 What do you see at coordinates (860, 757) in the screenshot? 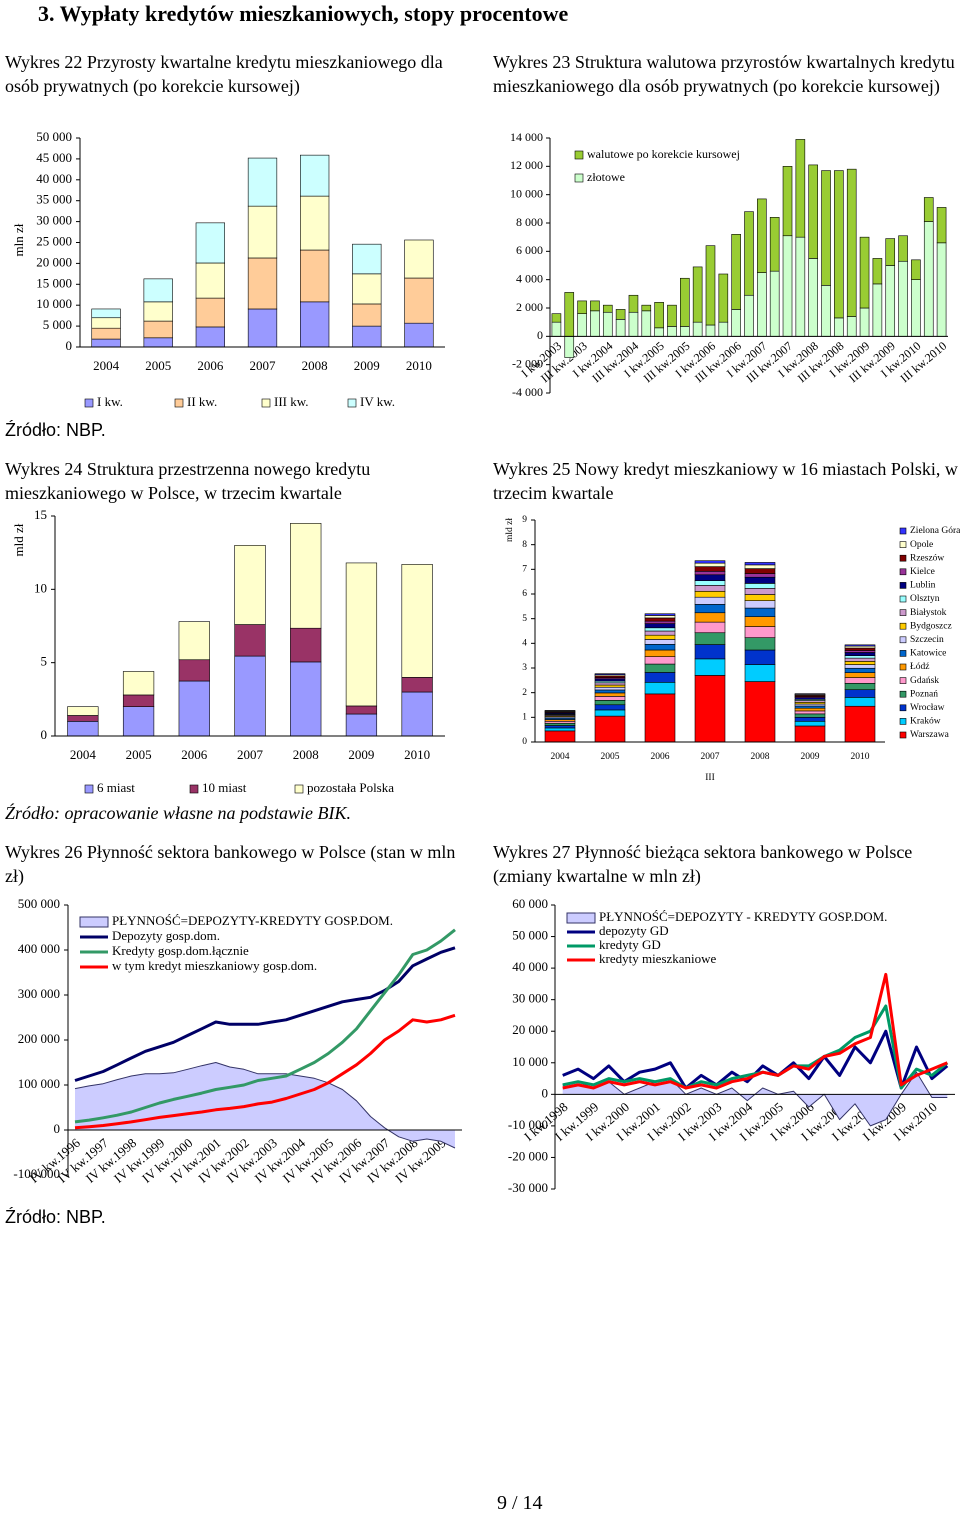
I see `x-tick-label: 2010` at bounding box center [860, 757].